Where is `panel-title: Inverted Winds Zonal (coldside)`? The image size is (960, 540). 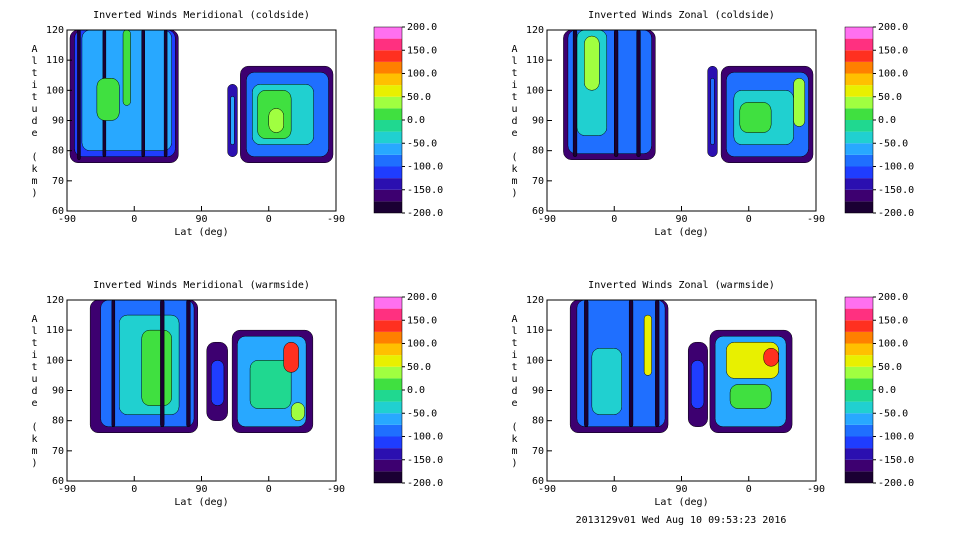
panel-title: Inverted Winds Zonal (coldside) is located at coordinates (681, 15).